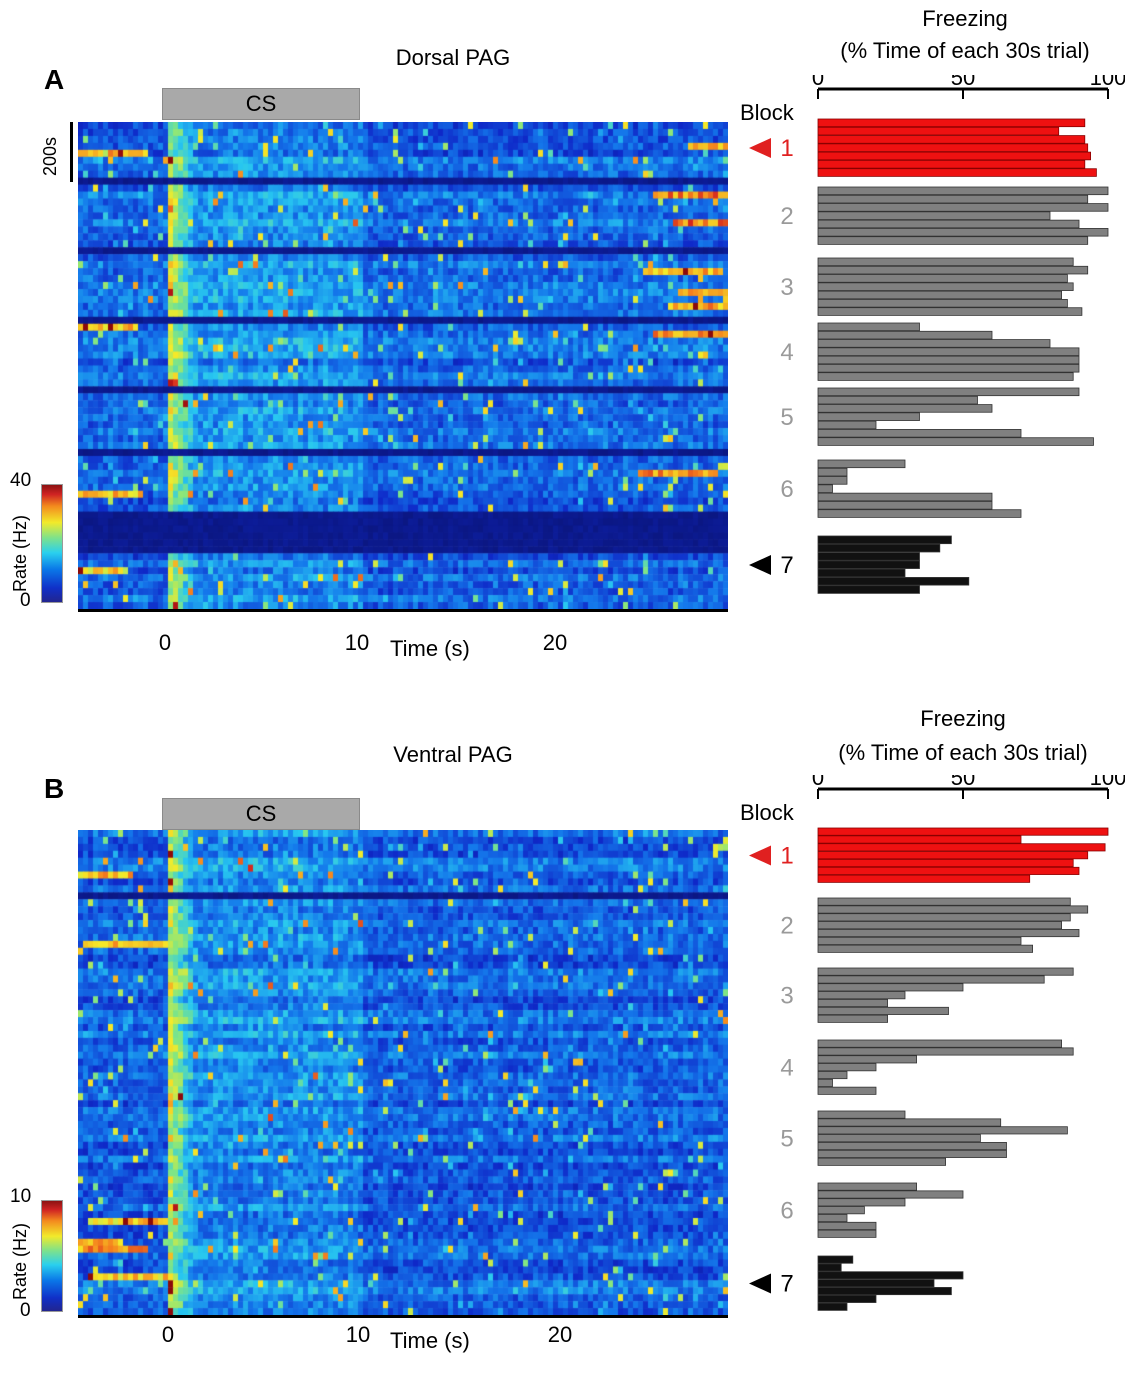  I want to click on block-label: 1, so click(786, 148).